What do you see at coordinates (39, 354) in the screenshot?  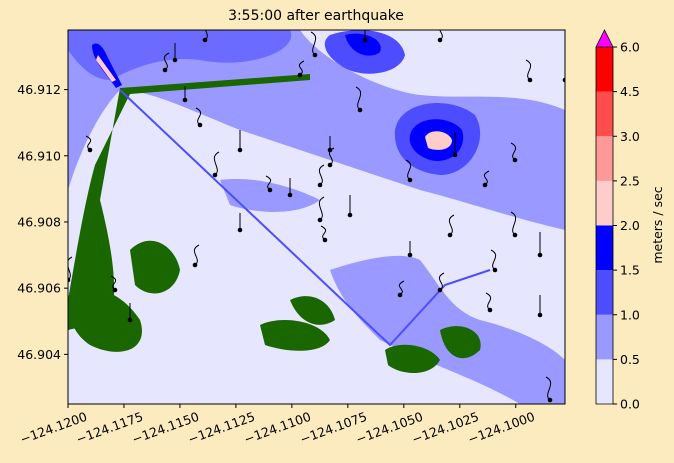 I see `y-tick-label: 46.904` at bounding box center [39, 354].